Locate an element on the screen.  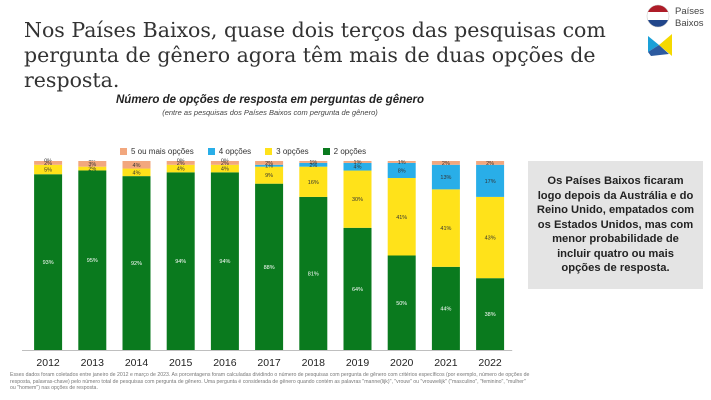
data-label: 92% is located at coordinates (136, 264).